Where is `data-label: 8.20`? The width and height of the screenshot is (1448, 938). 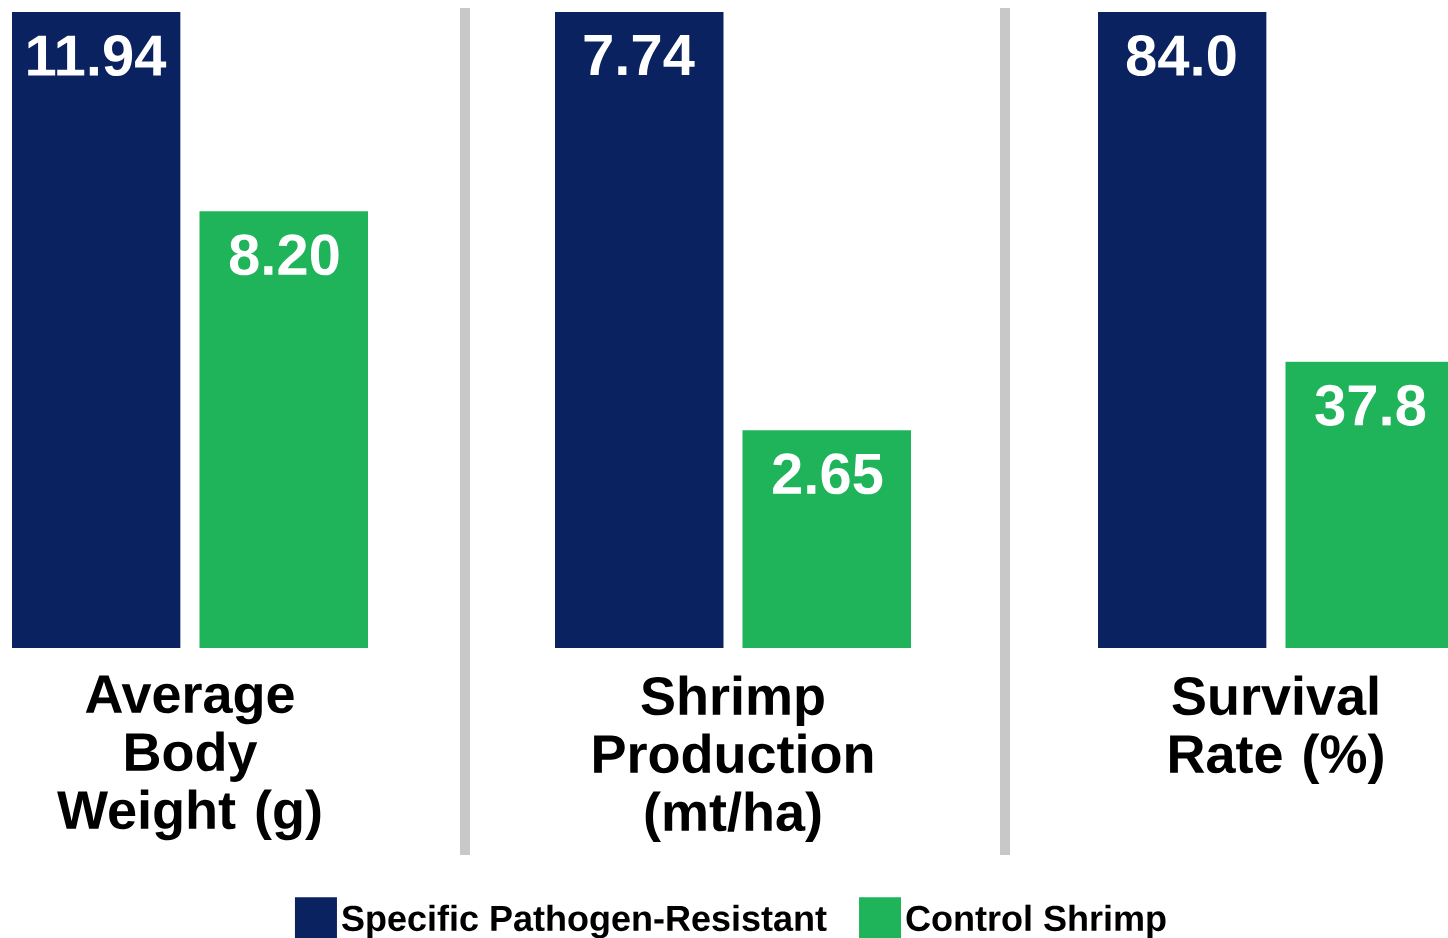
data-label: 8.20 is located at coordinates (284, 255).